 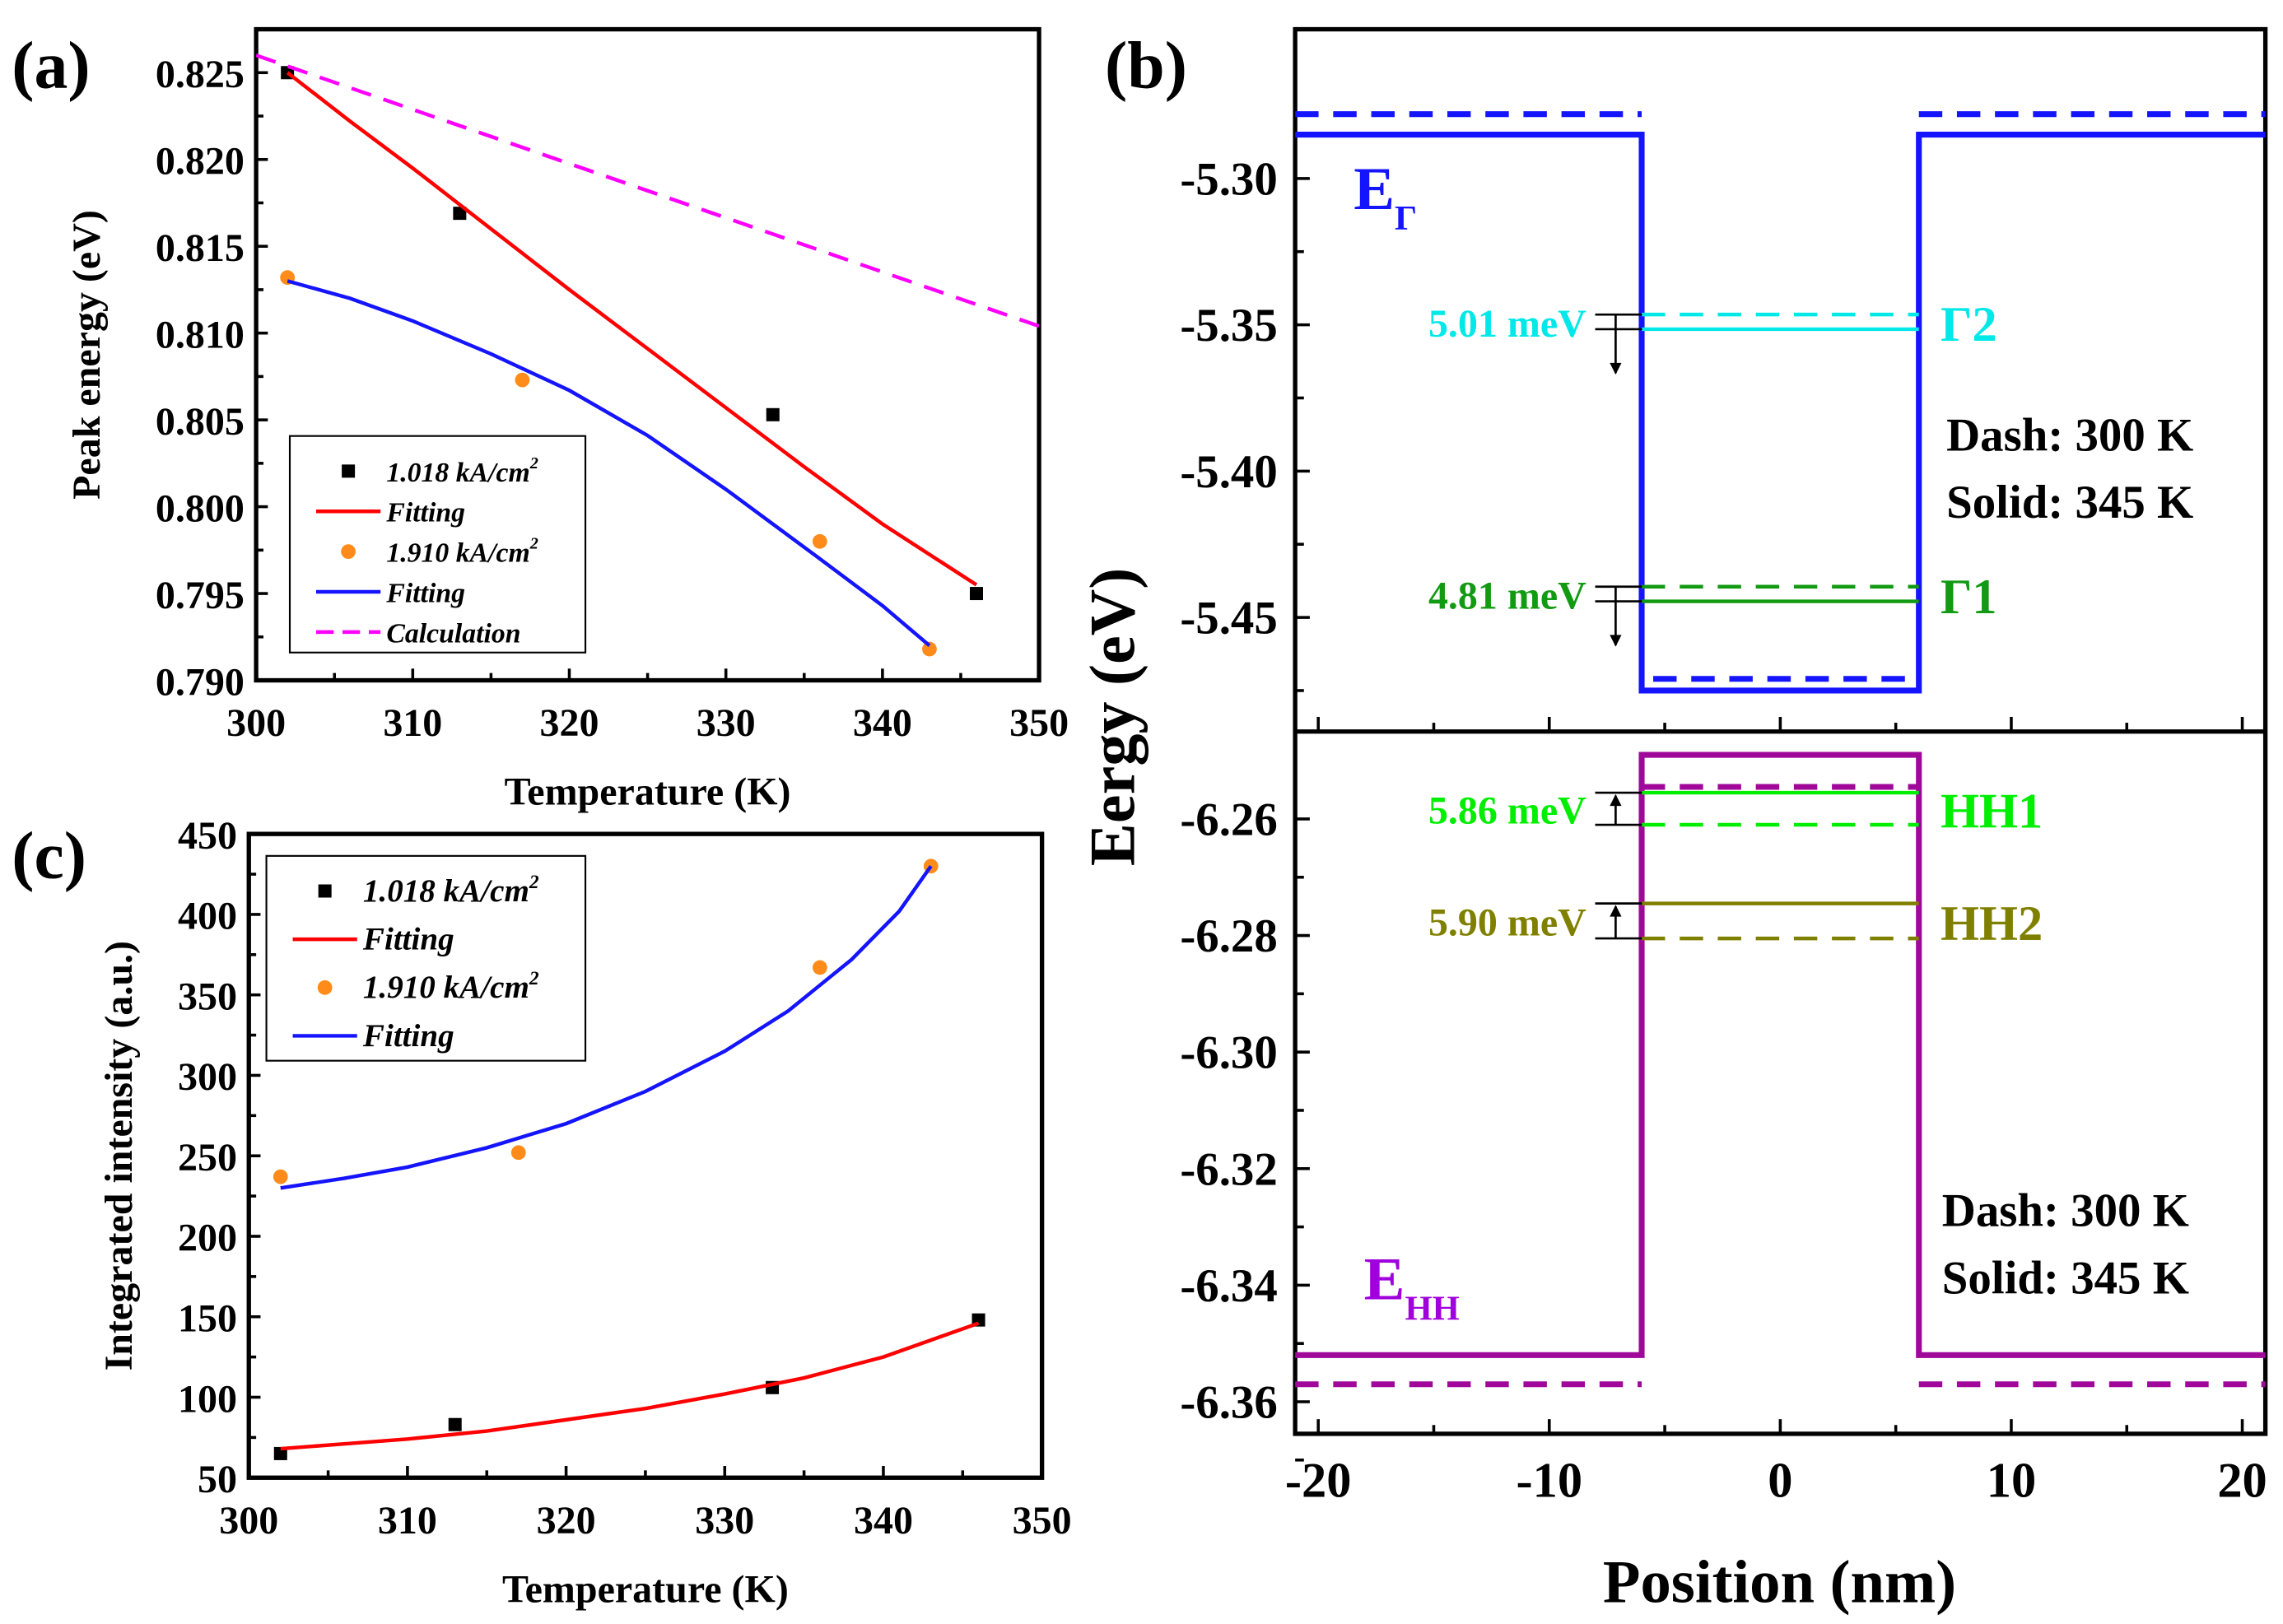 What do you see at coordinates (1229, 618) in the screenshot?
I see `y-tick-label: -5.45` at bounding box center [1229, 618].